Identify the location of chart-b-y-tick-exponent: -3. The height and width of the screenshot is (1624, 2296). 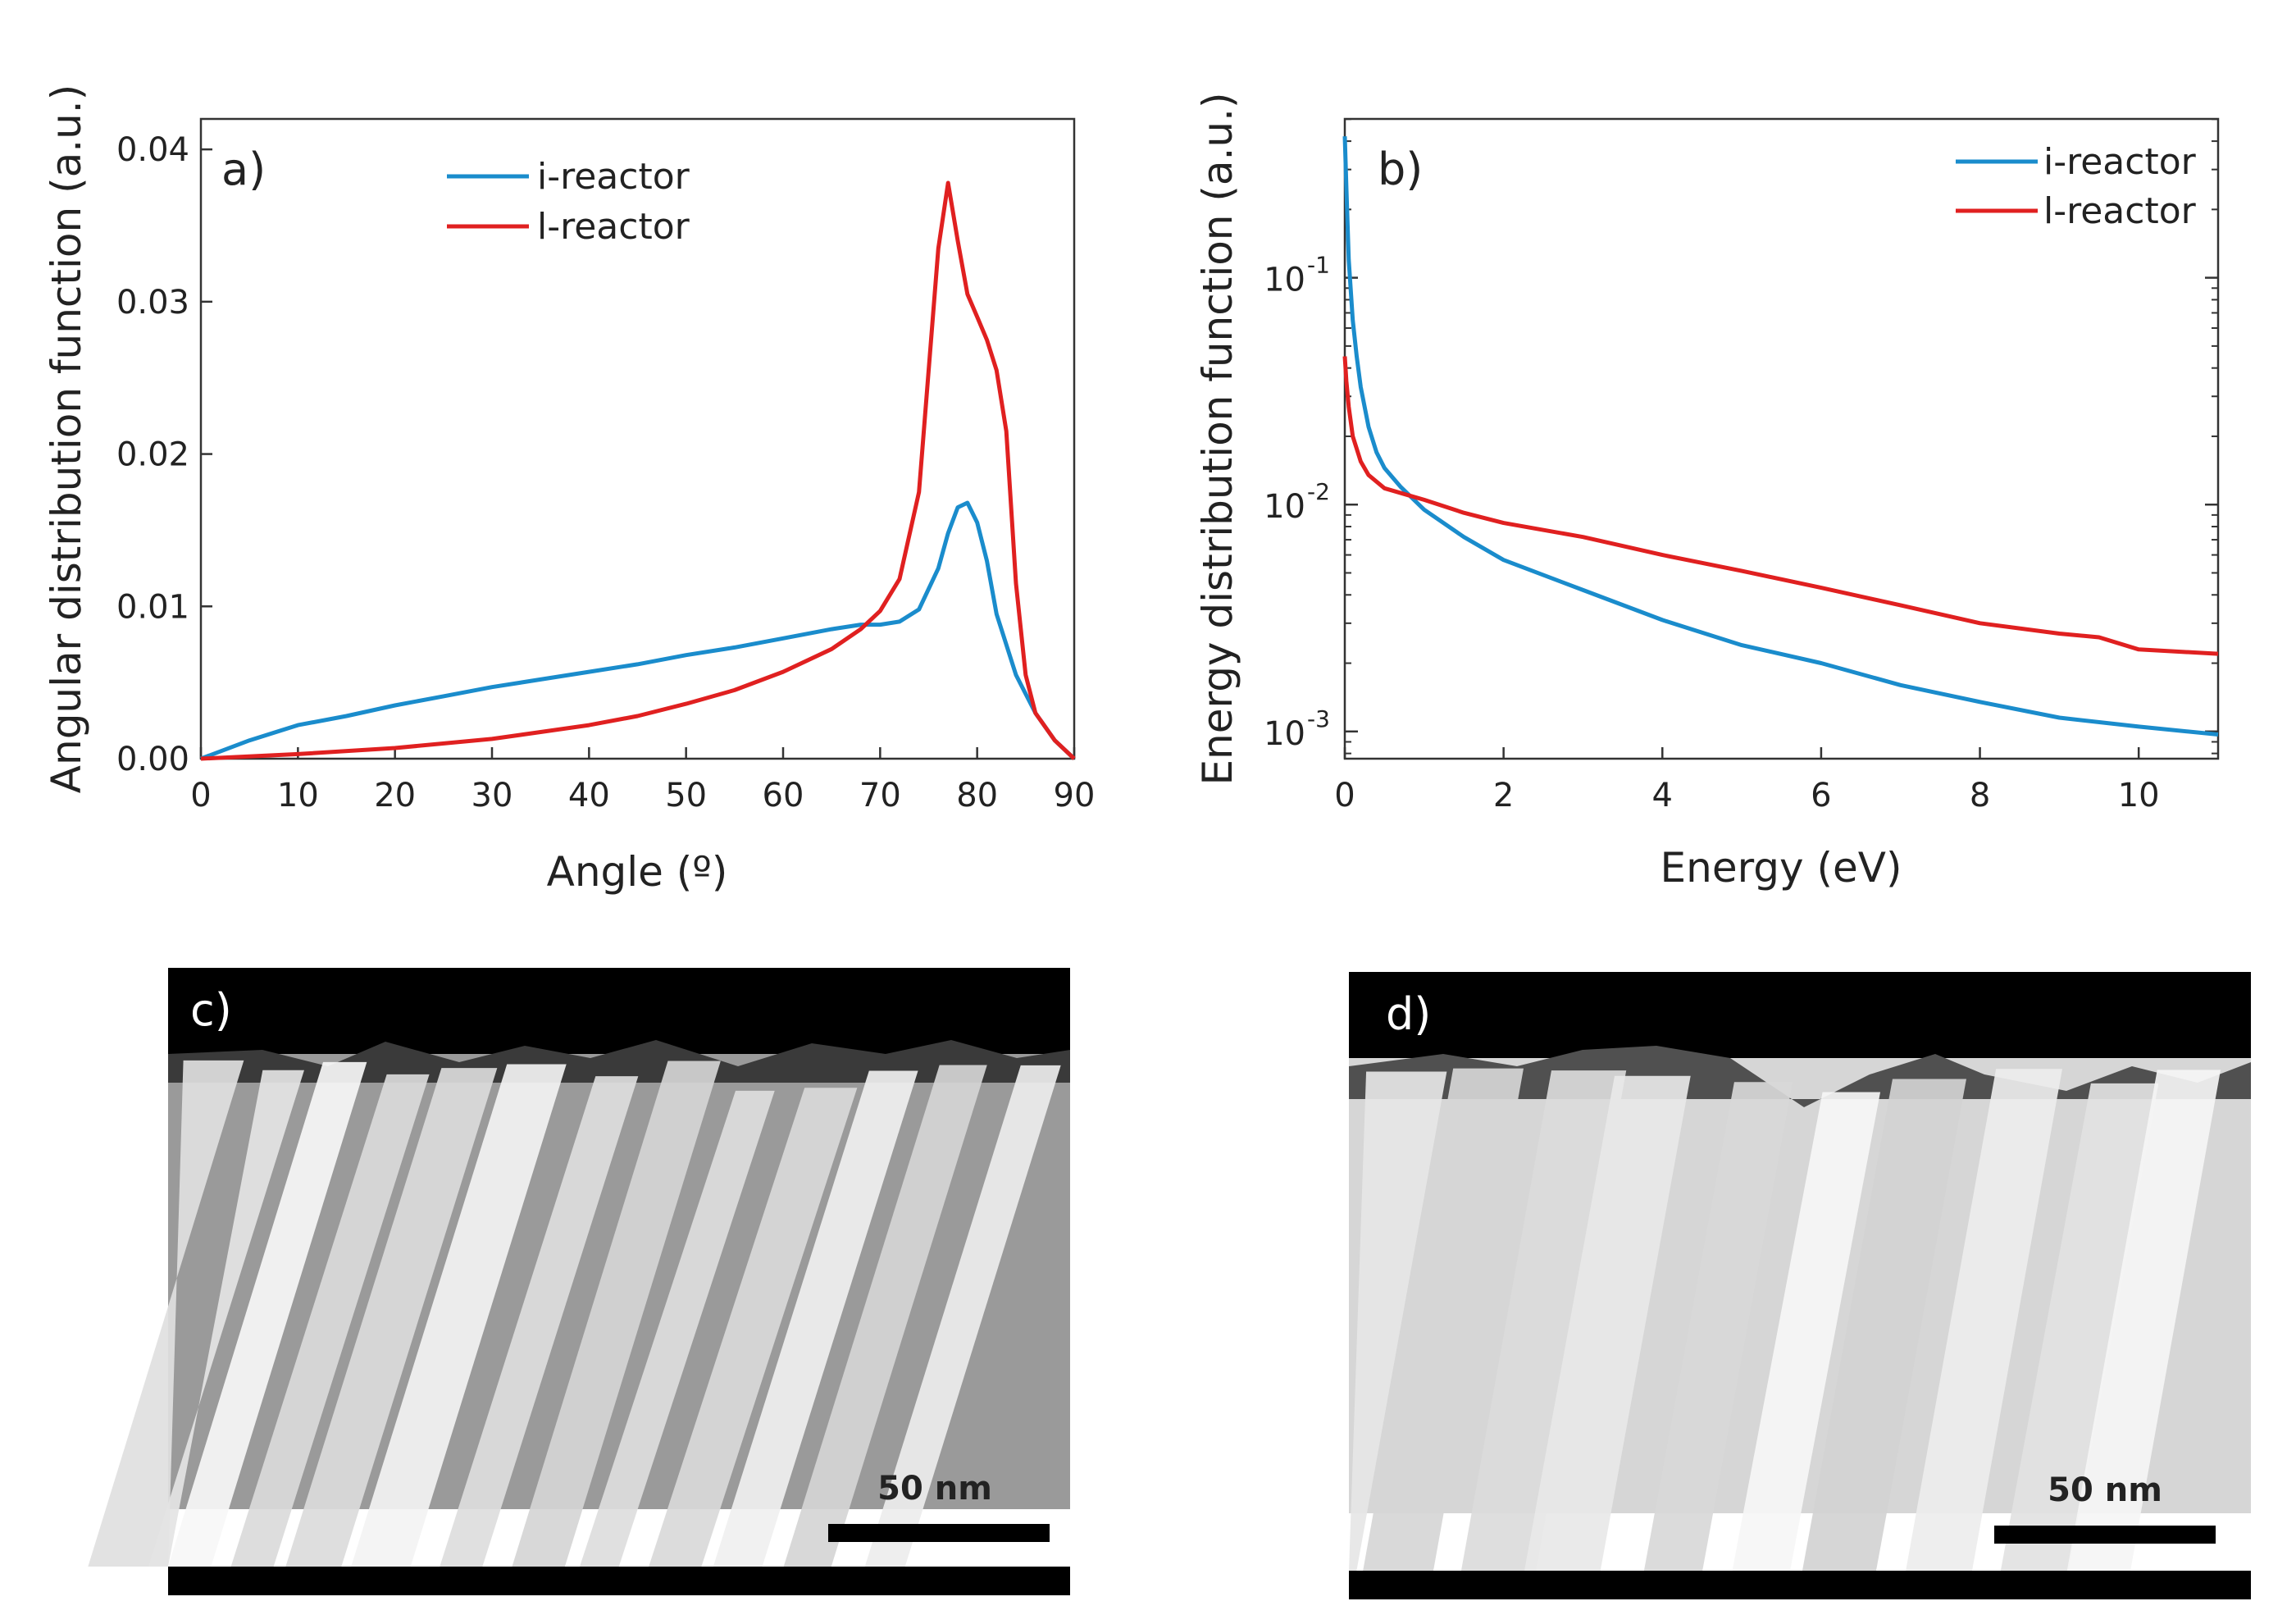
(1318, 718).